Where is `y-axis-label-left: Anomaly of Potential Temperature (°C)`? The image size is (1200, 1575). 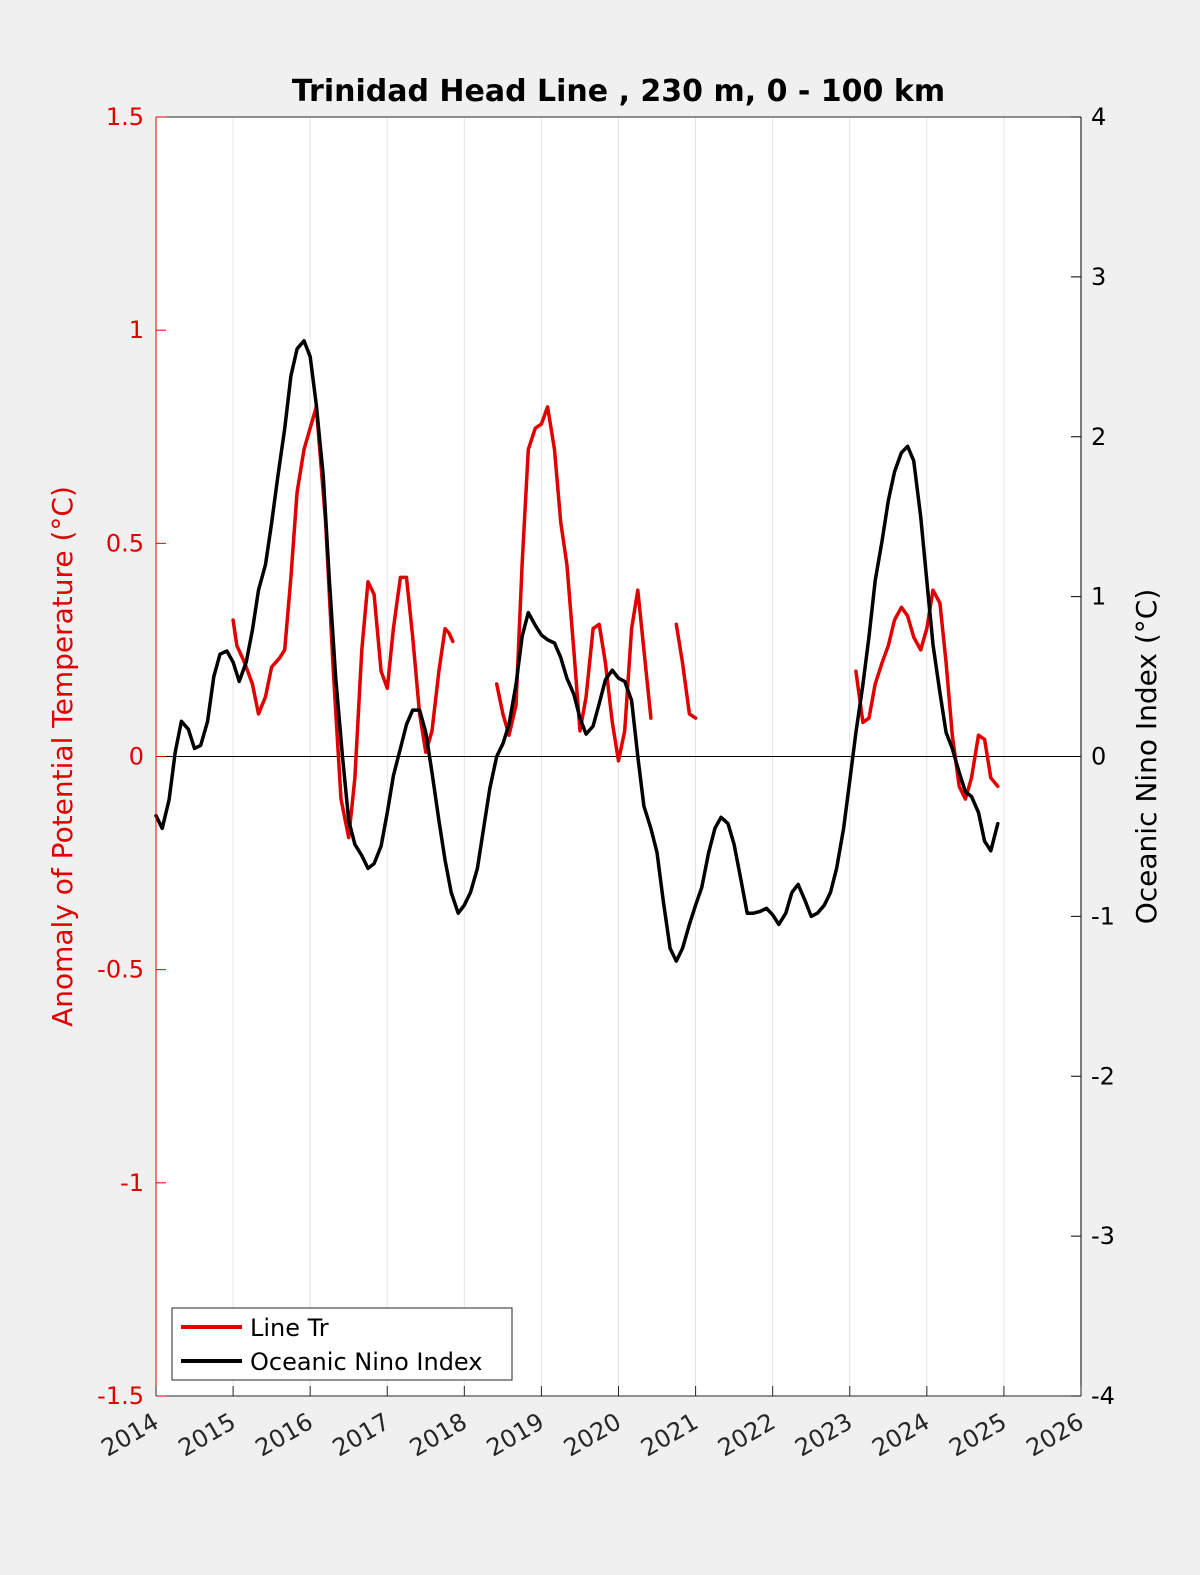 y-axis-label-left: Anomaly of Potential Temperature (°C) is located at coordinates (62, 756).